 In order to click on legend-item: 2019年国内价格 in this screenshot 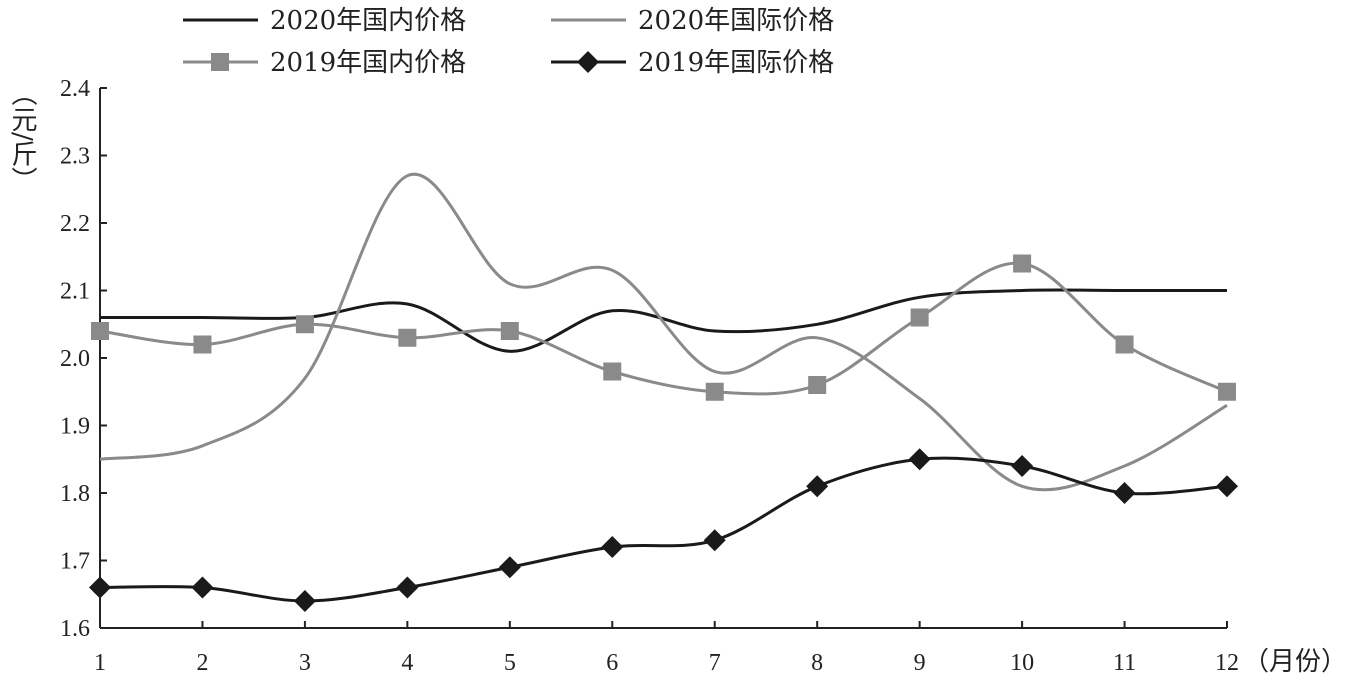, I will do `click(324, 63)`.